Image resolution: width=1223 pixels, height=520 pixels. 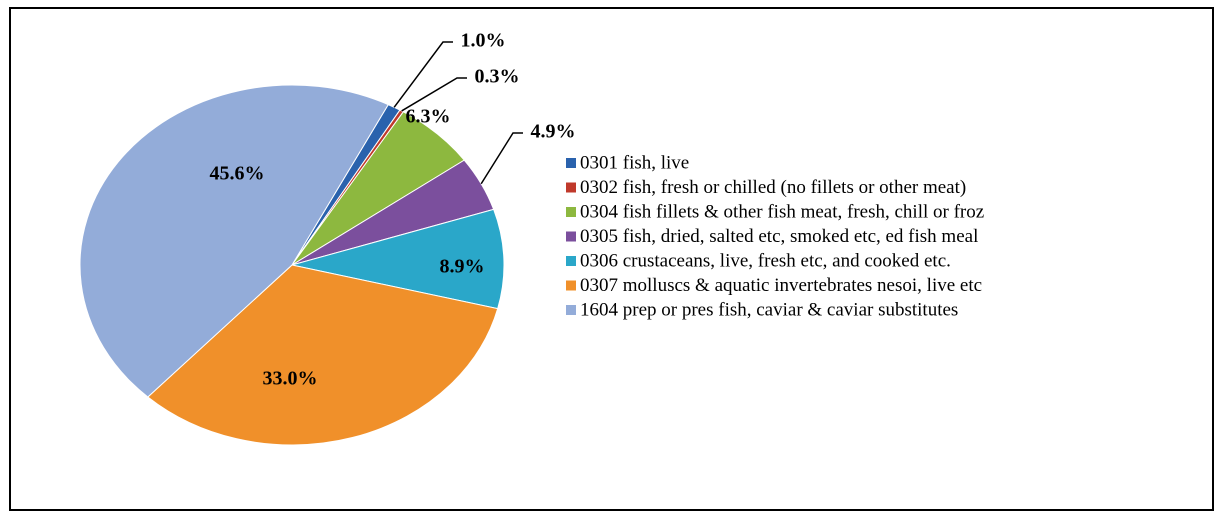 I want to click on data-label: 33.0%, so click(x=290, y=379).